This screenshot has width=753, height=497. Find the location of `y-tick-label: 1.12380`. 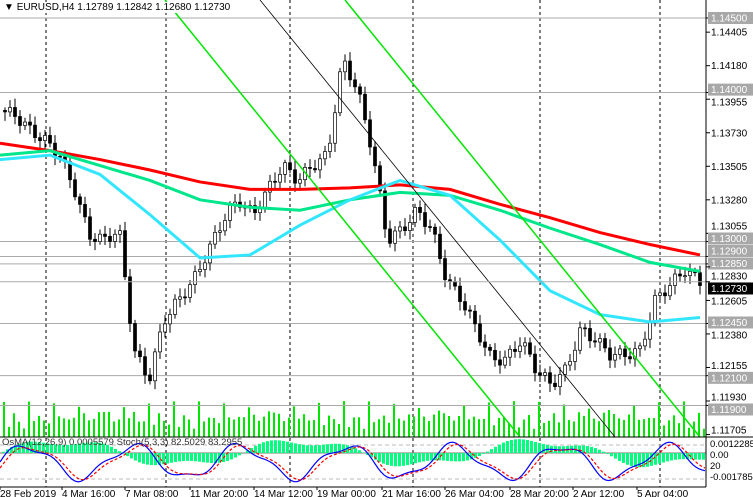

y-tick-label: 1.12380 is located at coordinates (729, 335).